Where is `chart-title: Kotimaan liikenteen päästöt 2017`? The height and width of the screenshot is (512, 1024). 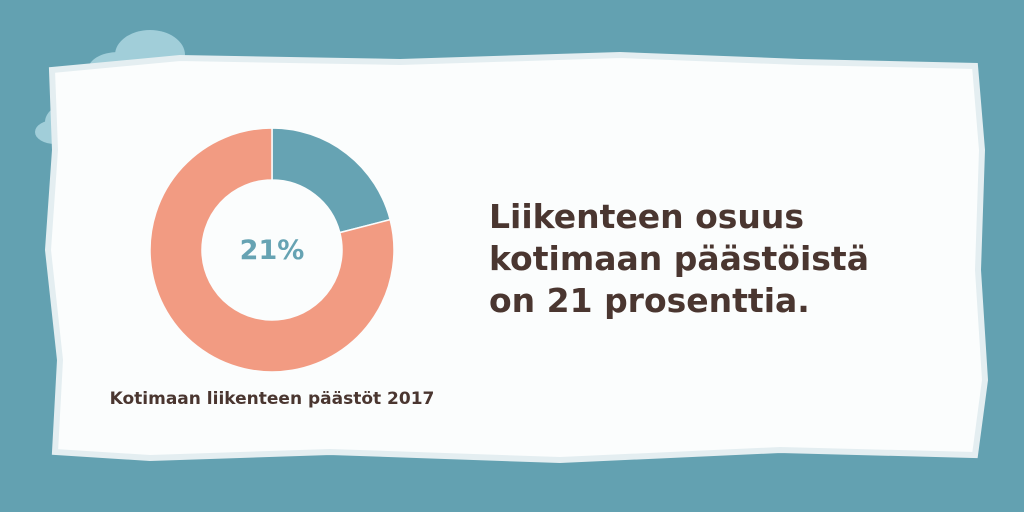
chart-title: Kotimaan liikenteen päästöt 2017 is located at coordinates (272, 399).